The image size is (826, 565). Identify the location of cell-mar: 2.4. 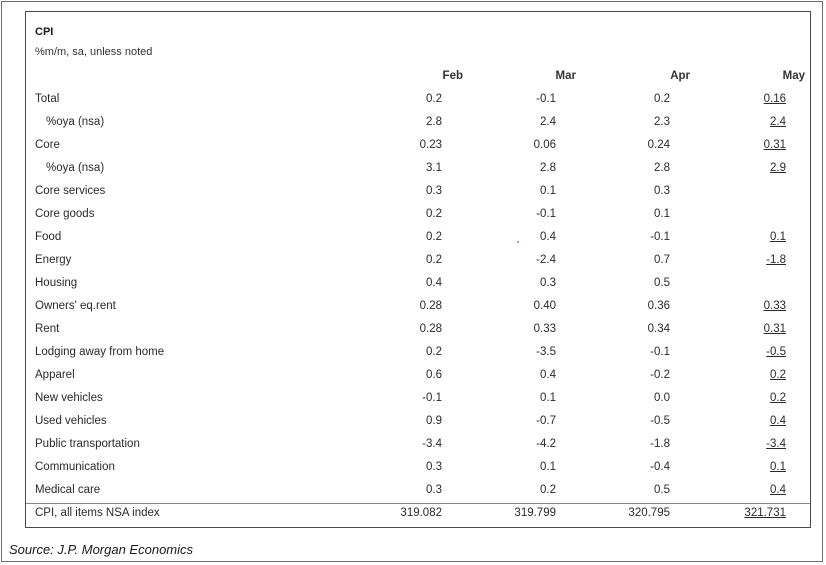
(548, 122).